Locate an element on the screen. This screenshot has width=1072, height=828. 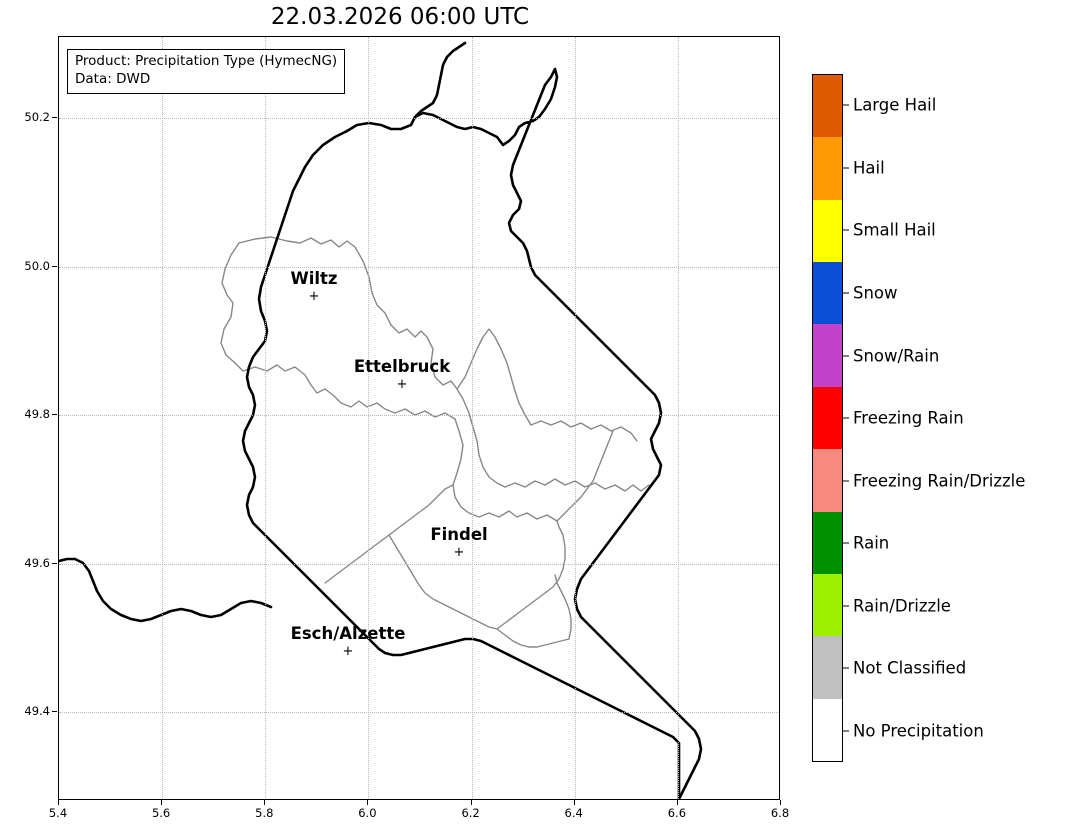
city-marker-ettelbruck: + is located at coordinates (402, 384).